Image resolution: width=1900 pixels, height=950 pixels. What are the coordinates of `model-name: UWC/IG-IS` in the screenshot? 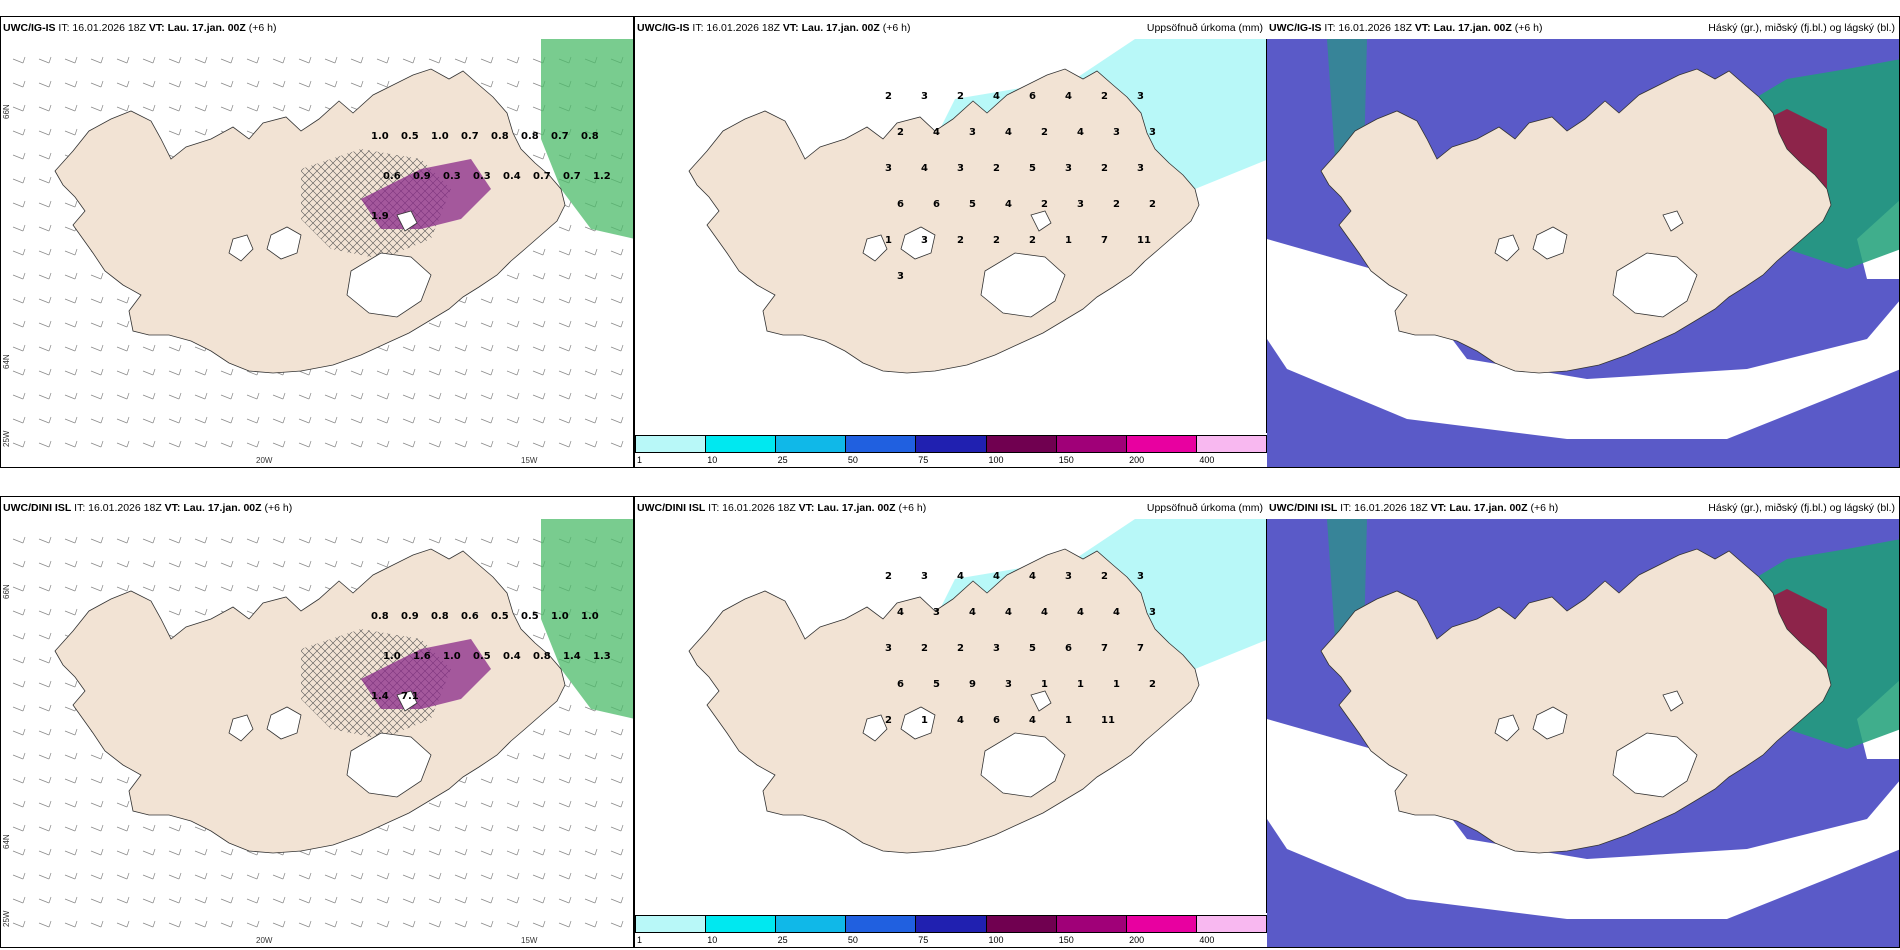 It's located at (1295, 28).